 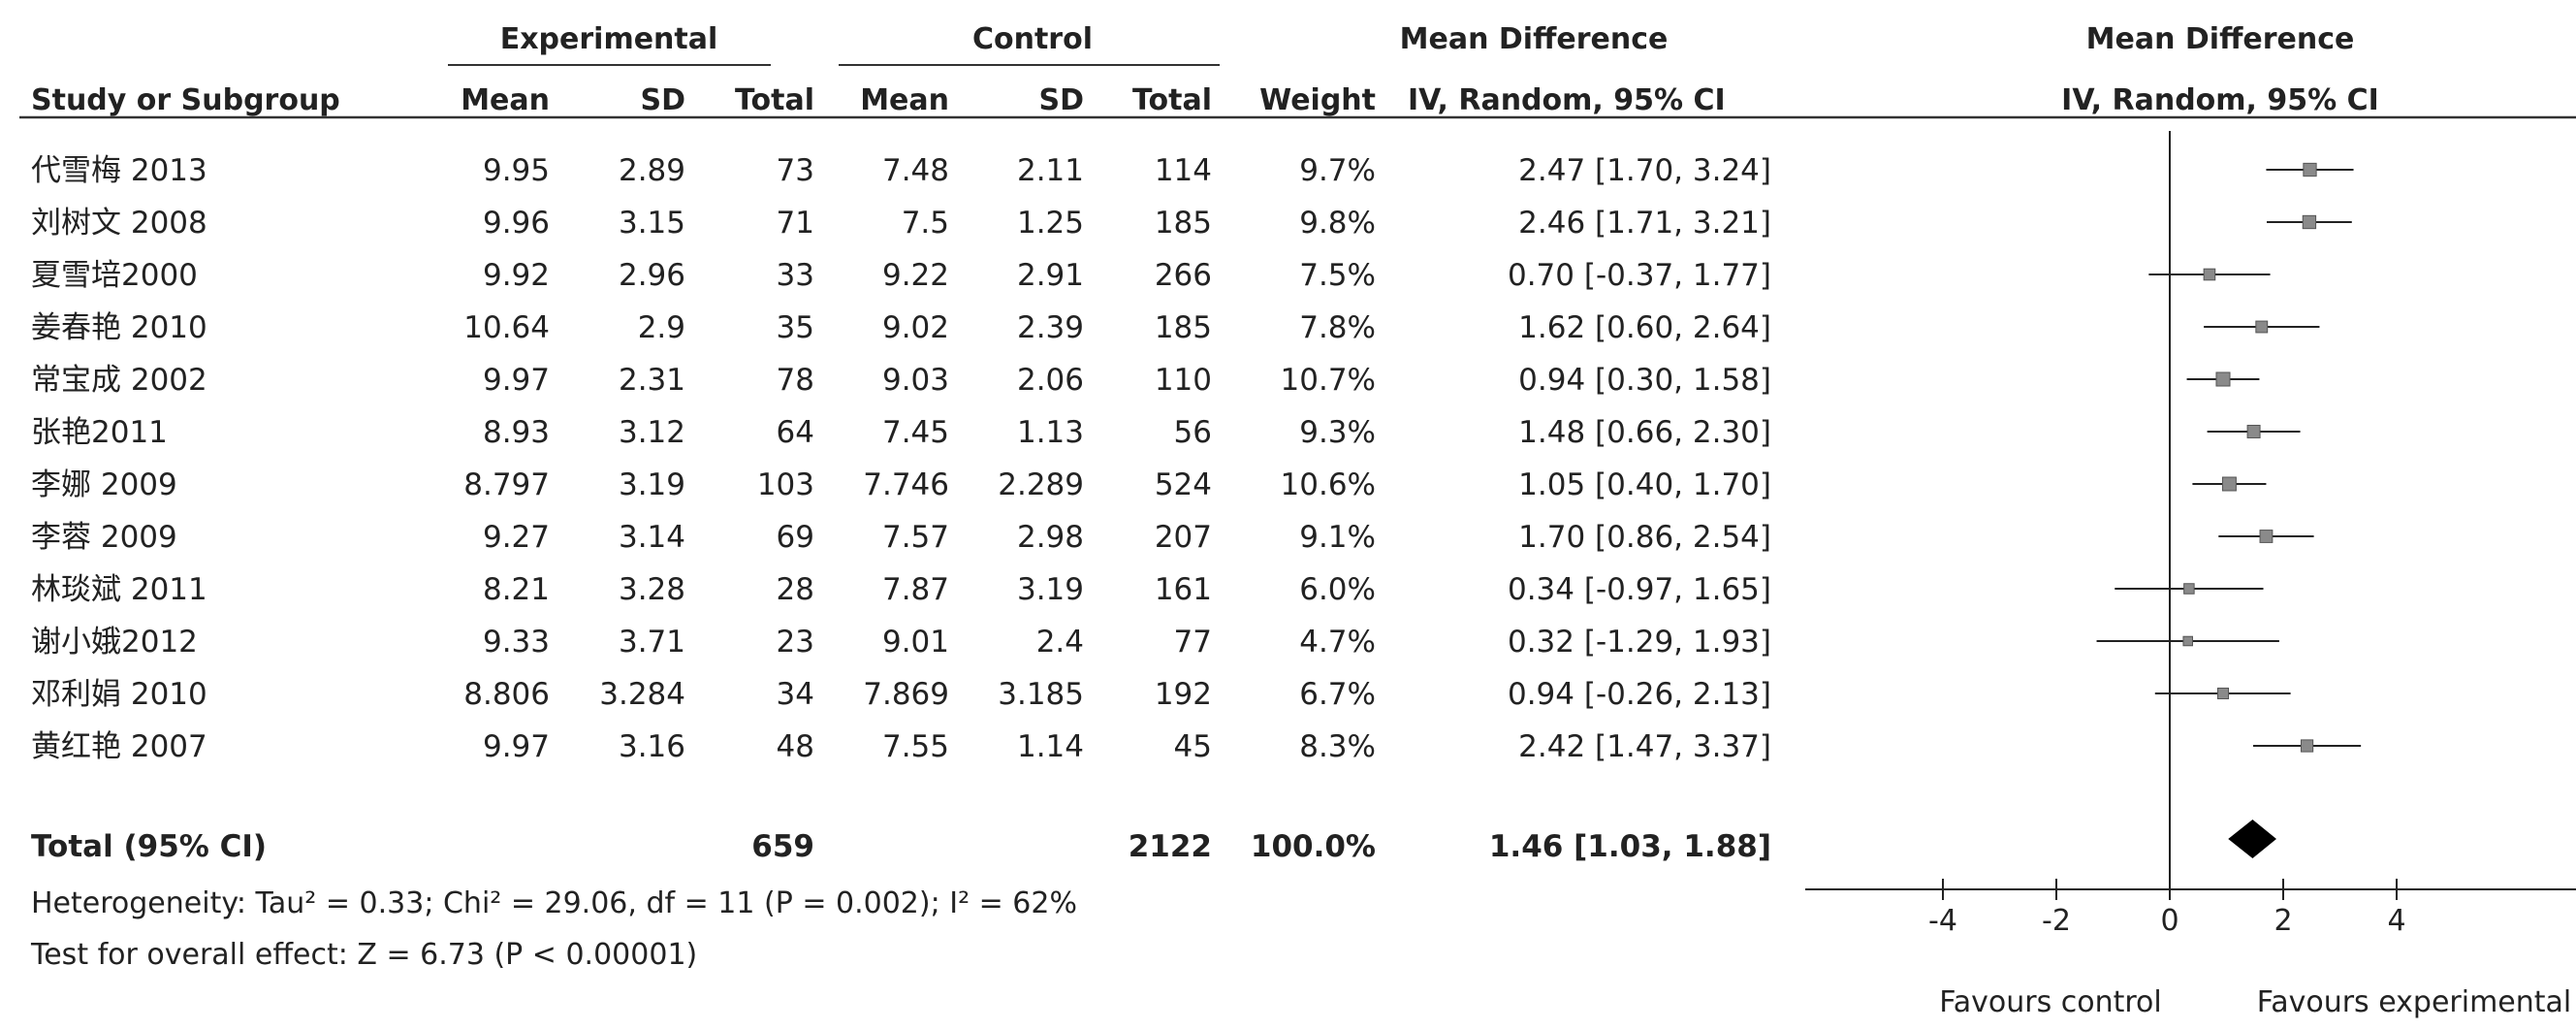 What do you see at coordinates (652, 380) in the screenshot?
I see `e-sd: 2.31` at bounding box center [652, 380].